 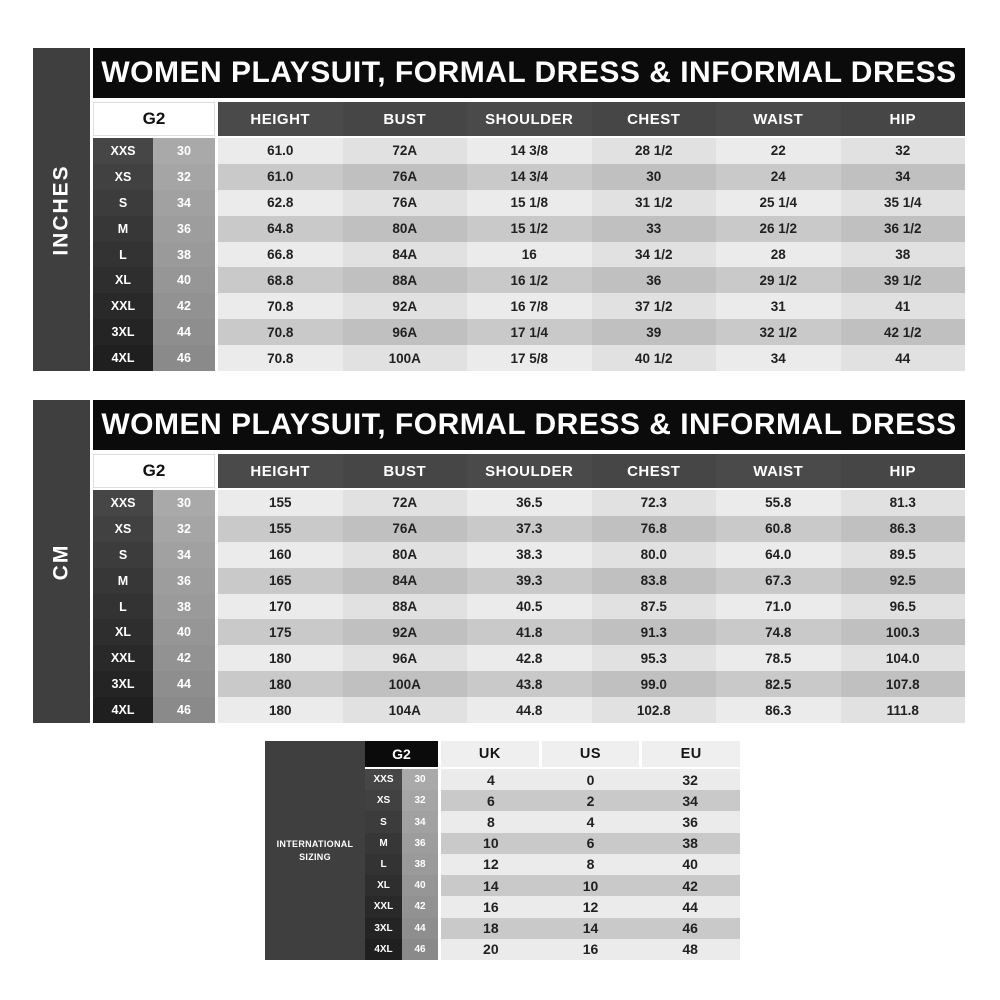 I want to click on measurement-value: 62.8, so click(x=280, y=203).